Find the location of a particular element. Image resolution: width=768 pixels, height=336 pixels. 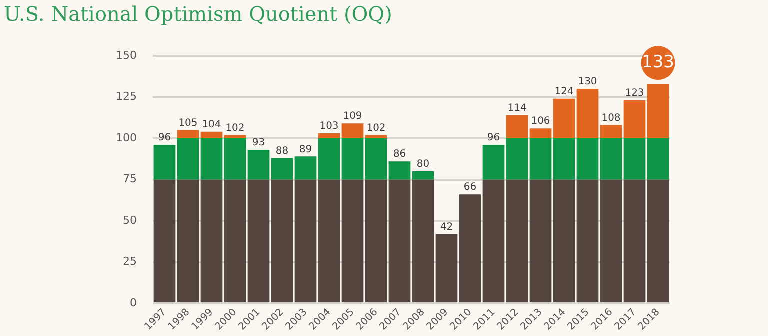

total-label: 105 is located at coordinates (188, 123).